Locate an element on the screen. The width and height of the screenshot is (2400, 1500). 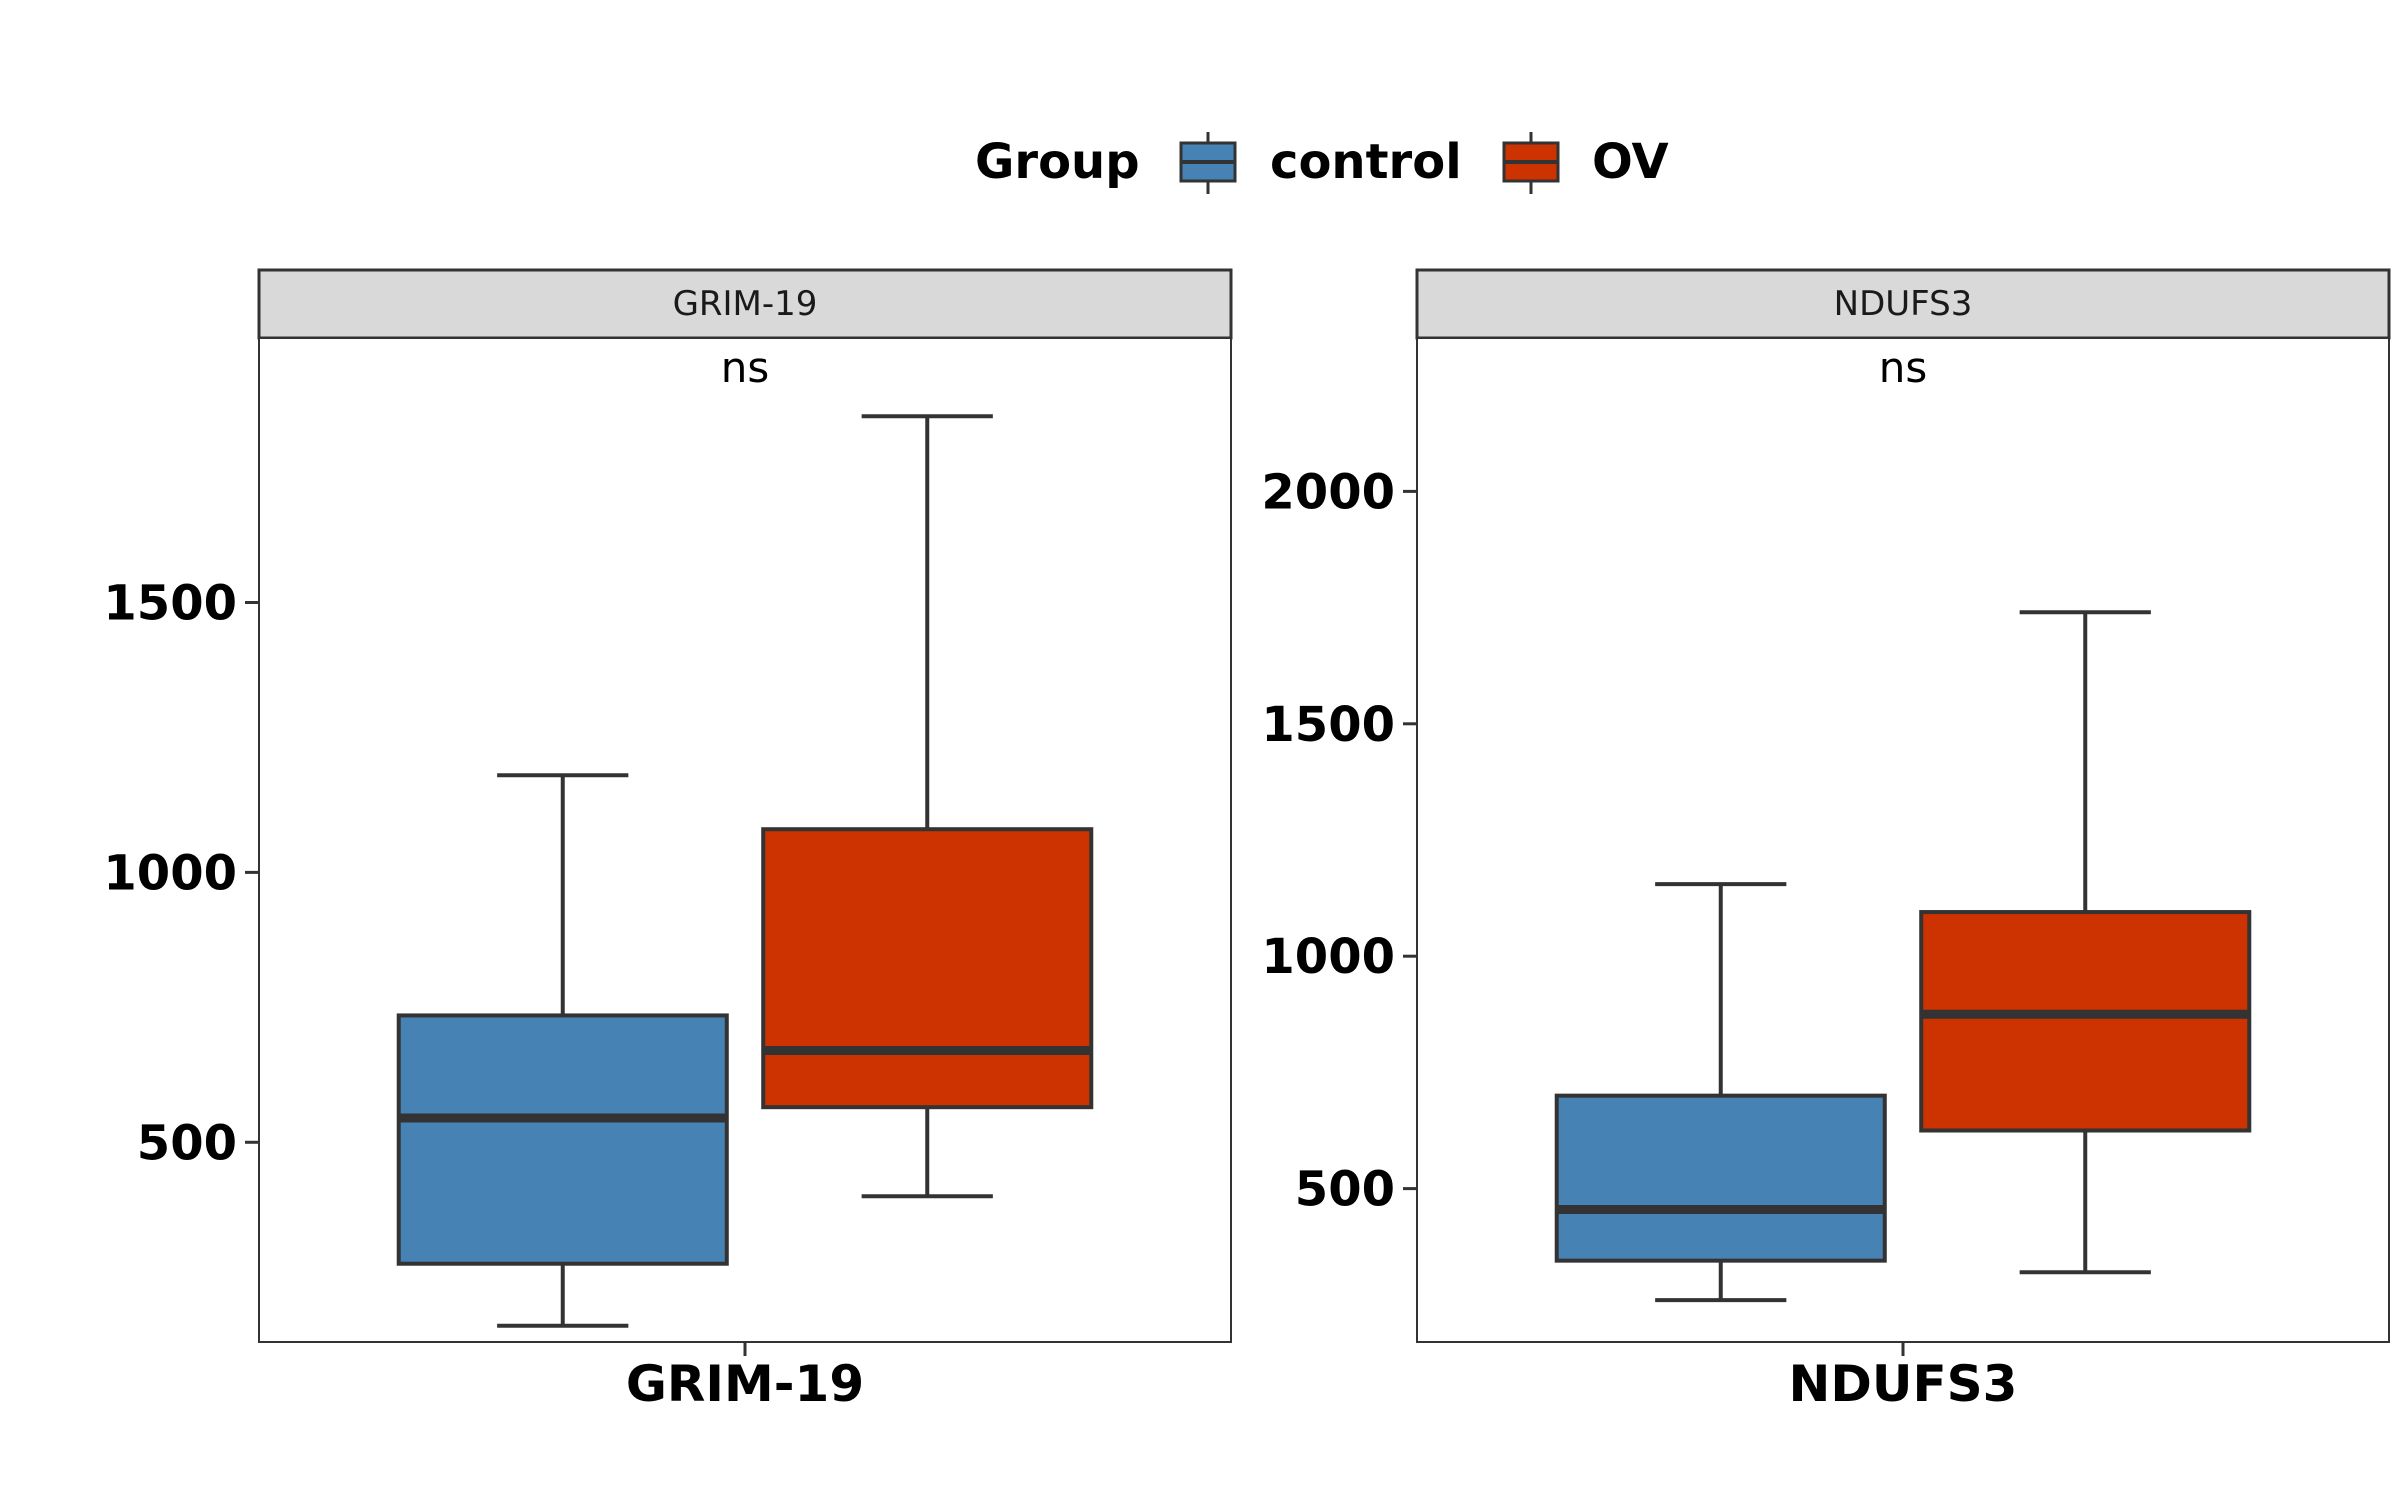
facet-strip-label: NDUFS3 is located at coordinates (1903, 304).